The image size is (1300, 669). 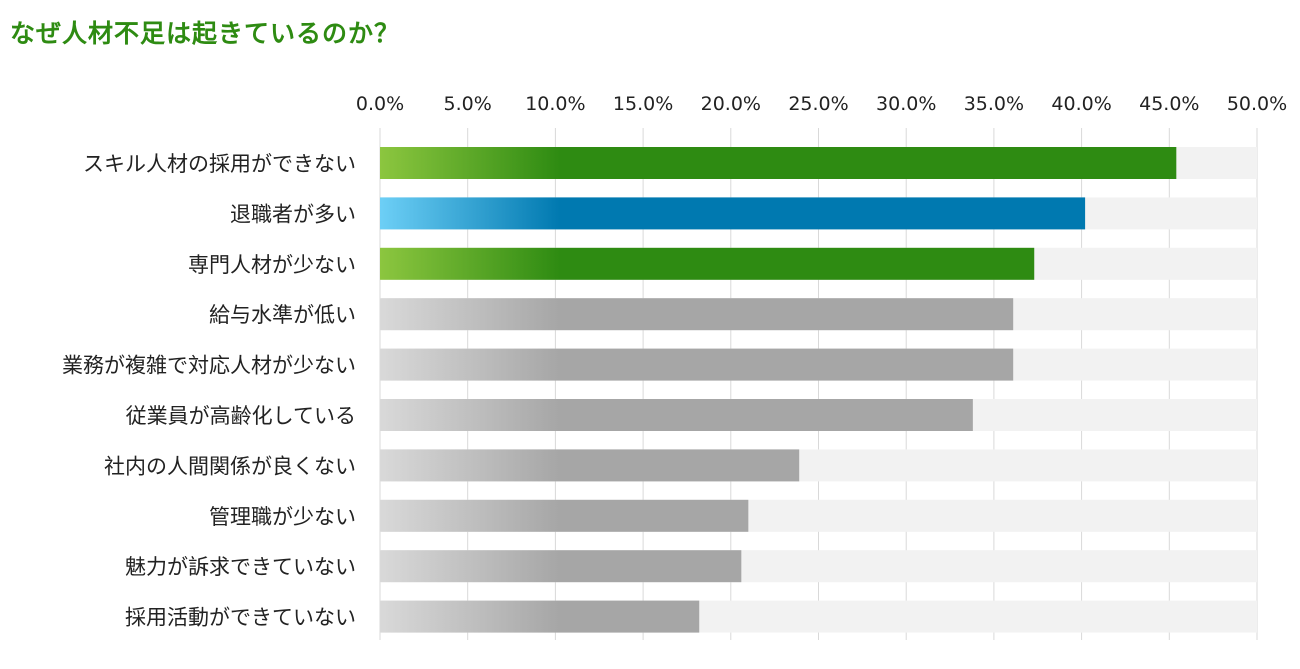 I want to click on category-label: 専門人材が少ない, so click(x=272, y=265).